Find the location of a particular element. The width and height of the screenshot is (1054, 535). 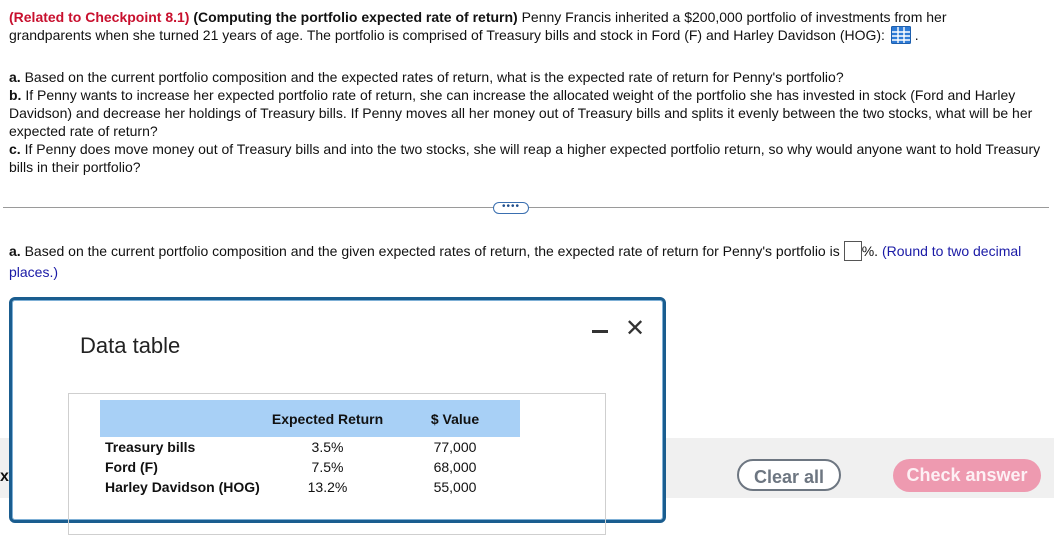

asset-name: Harley Davidson (HOG) is located at coordinates (182, 487).